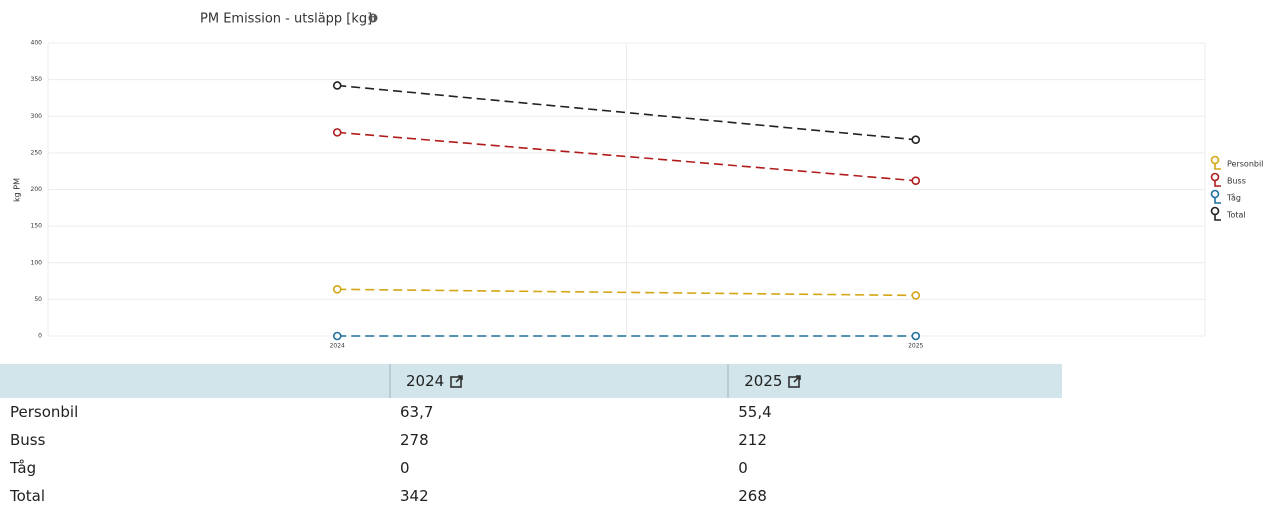 This screenshot has height=513, width=1273. I want to click on table-cell: Total, so click(28, 496).